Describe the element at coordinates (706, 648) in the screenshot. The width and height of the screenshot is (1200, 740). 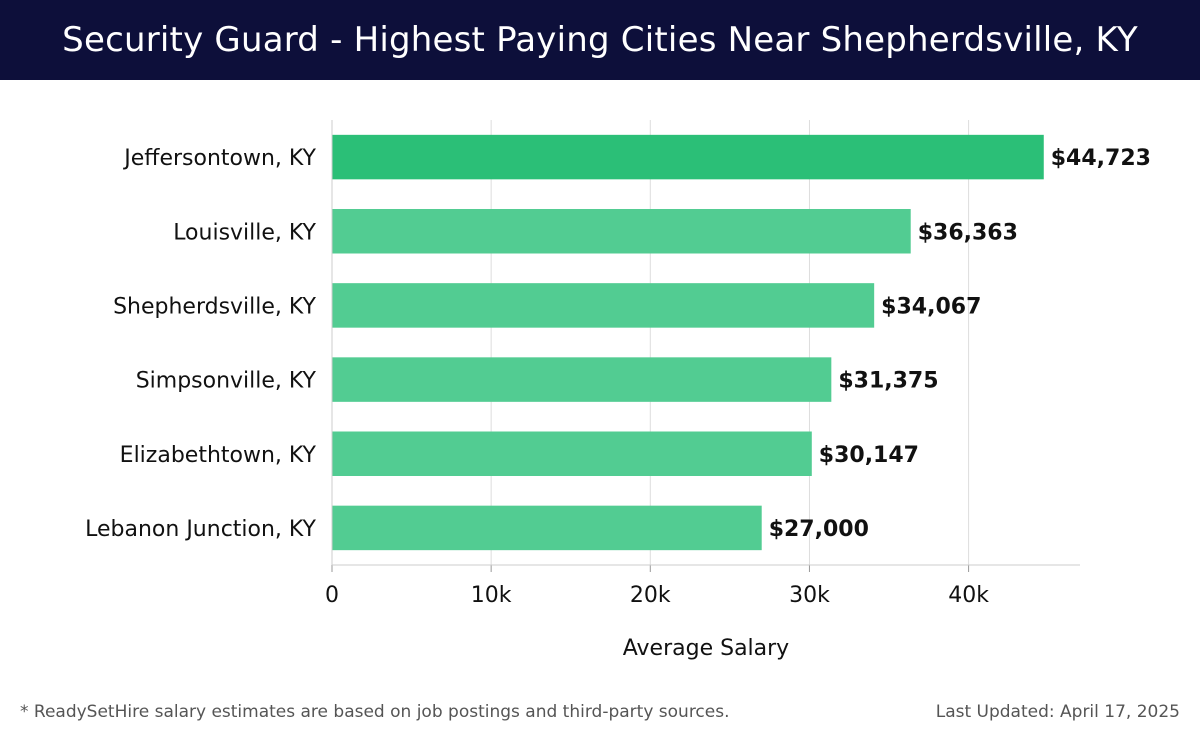
I see `x-axis-title: Average Salary` at that location.